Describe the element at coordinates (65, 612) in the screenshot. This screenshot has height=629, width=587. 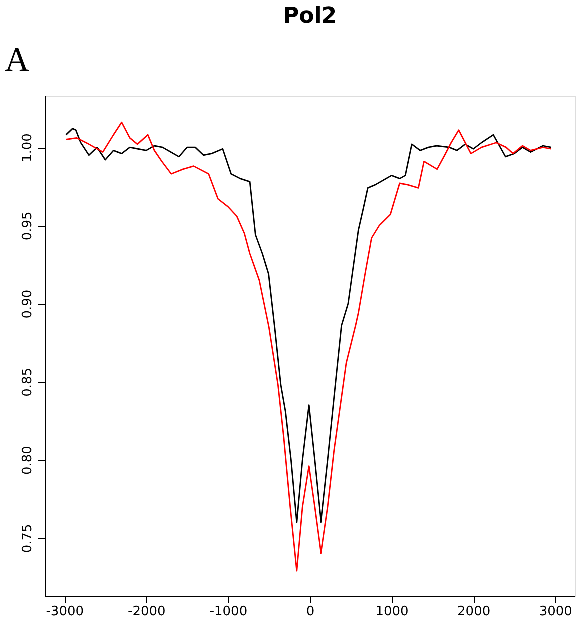
I see `x-tick-label: -3000` at that location.